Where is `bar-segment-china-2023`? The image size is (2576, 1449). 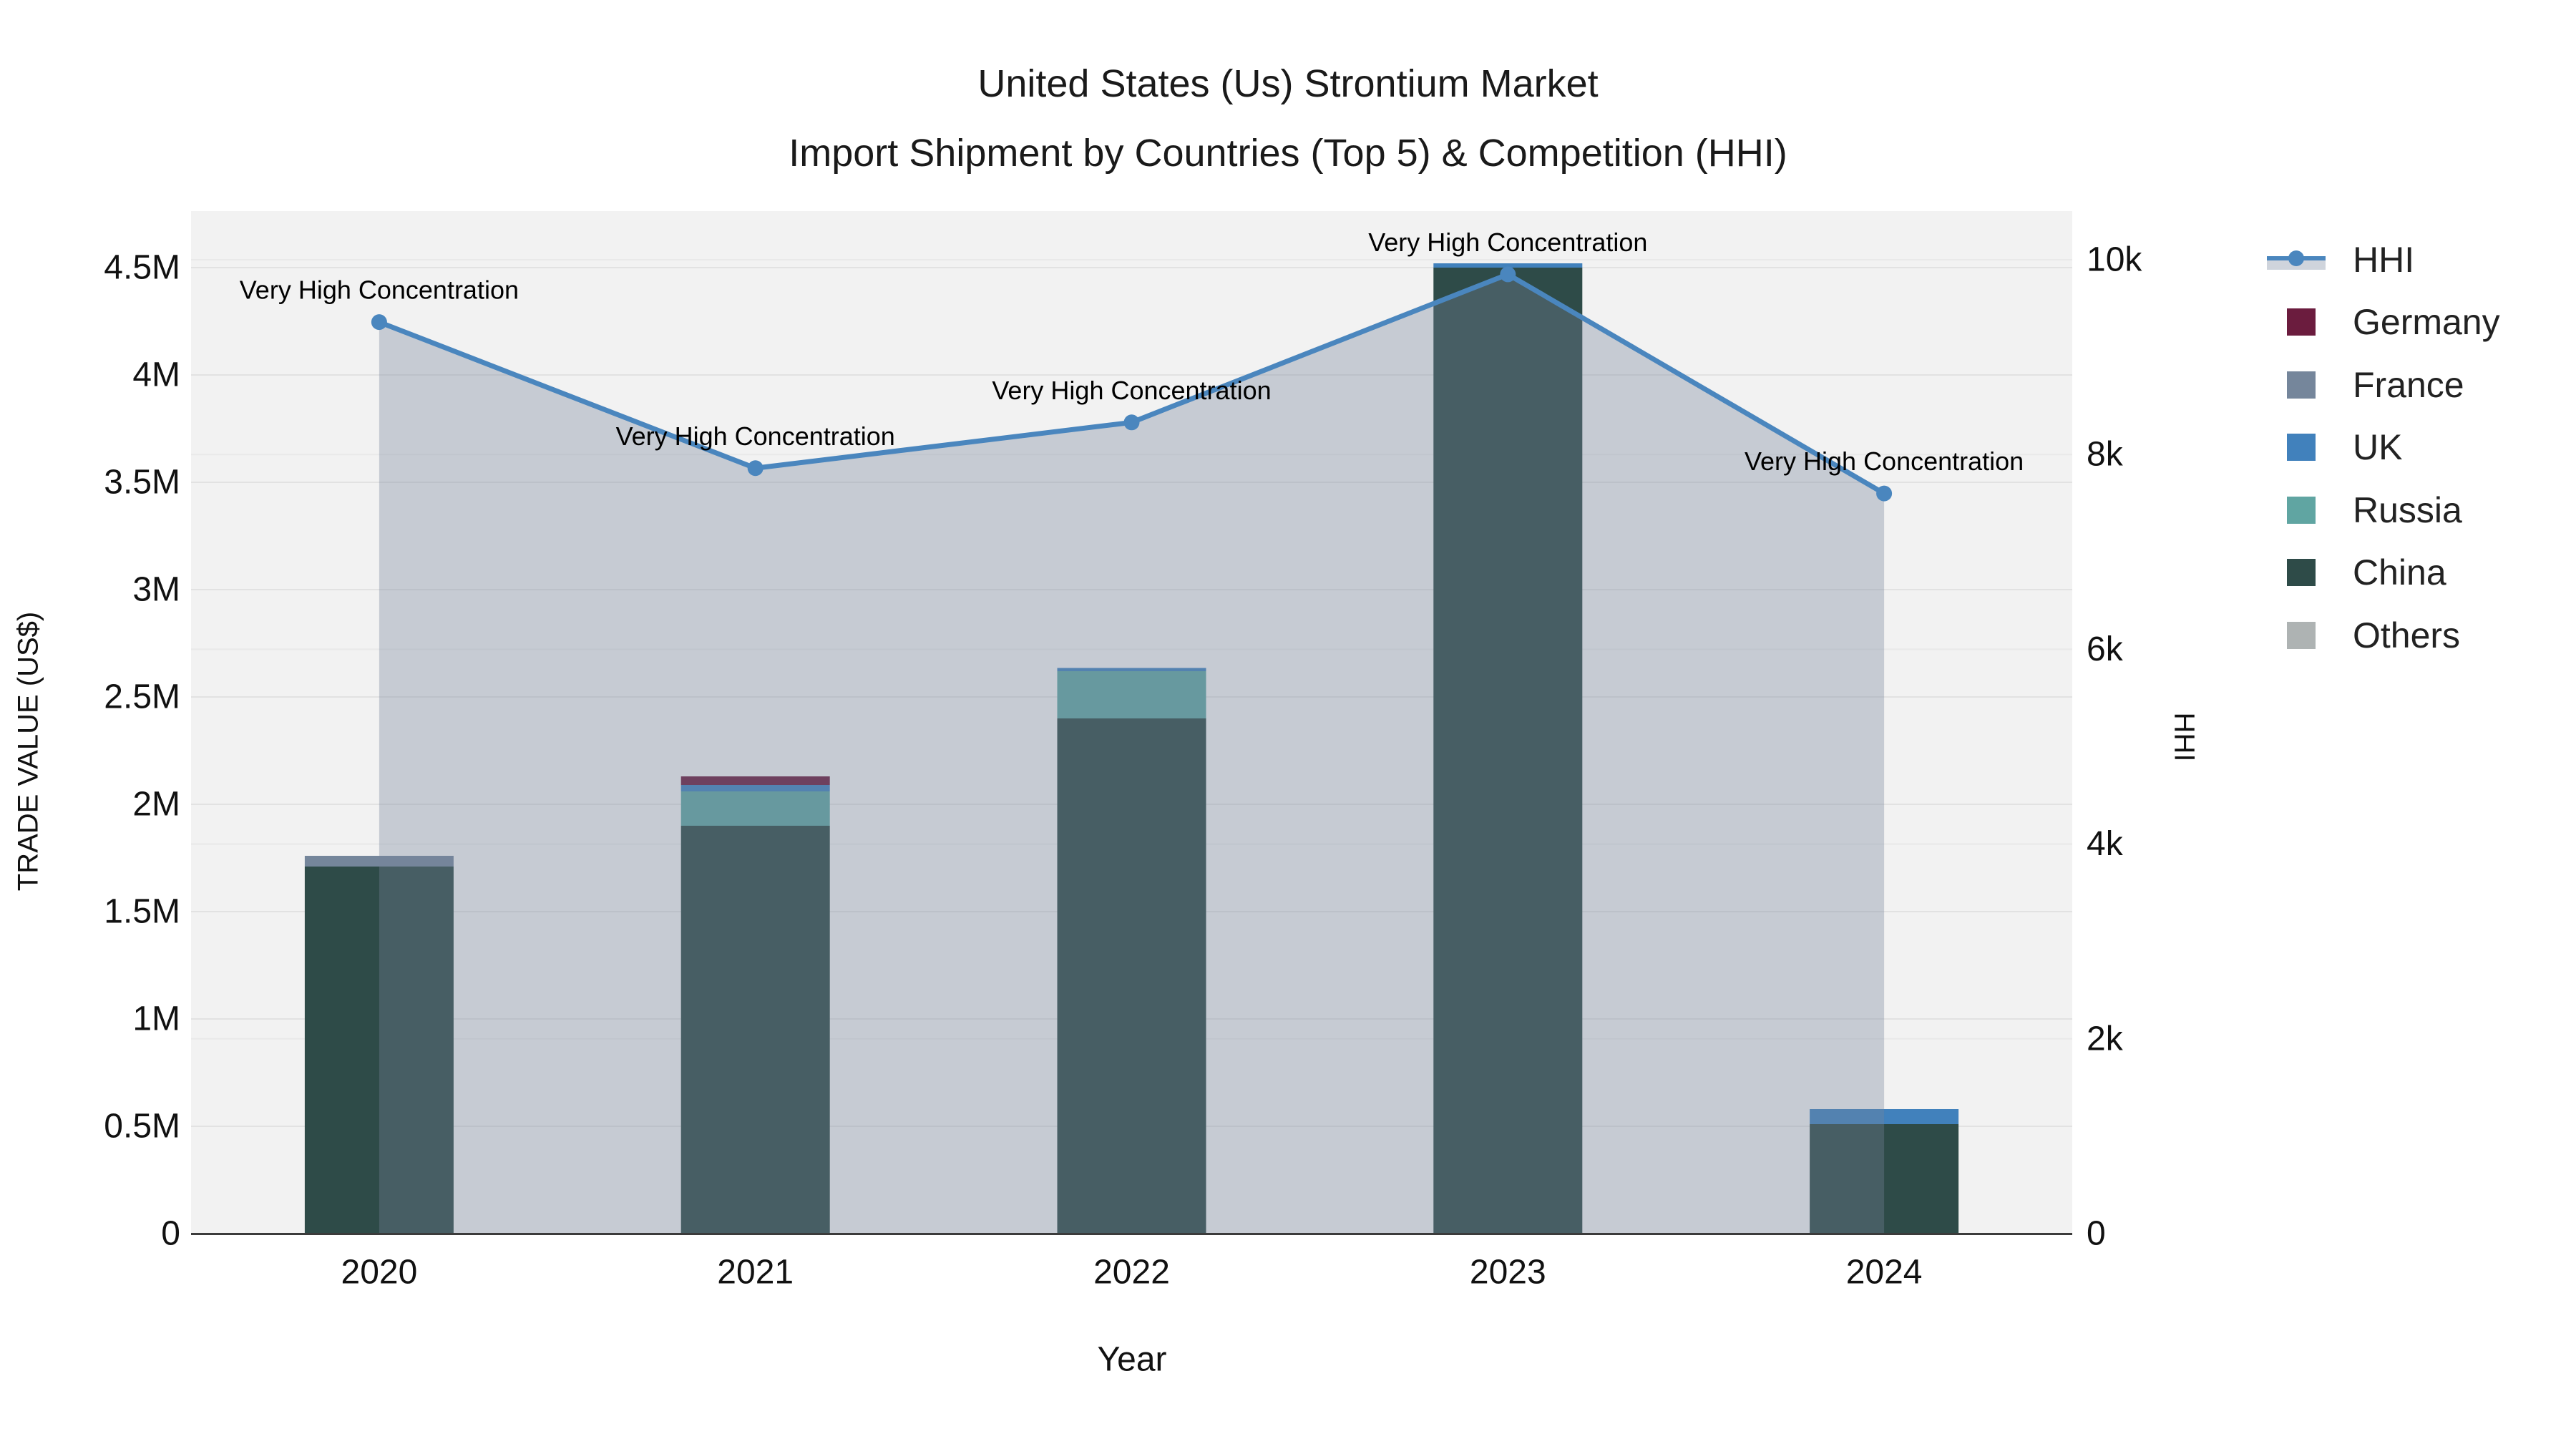 bar-segment-china-2023 is located at coordinates (1508, 751).